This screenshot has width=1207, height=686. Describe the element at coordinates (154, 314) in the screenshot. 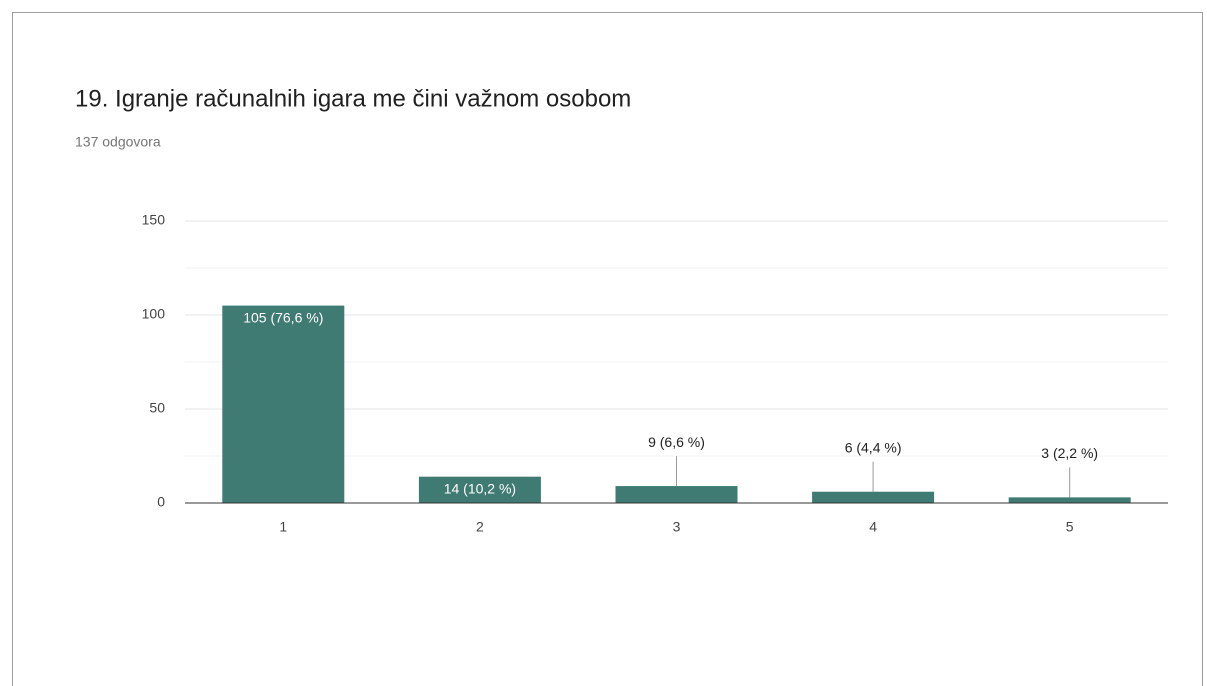

I see `y-tick-label: 100` at that location.